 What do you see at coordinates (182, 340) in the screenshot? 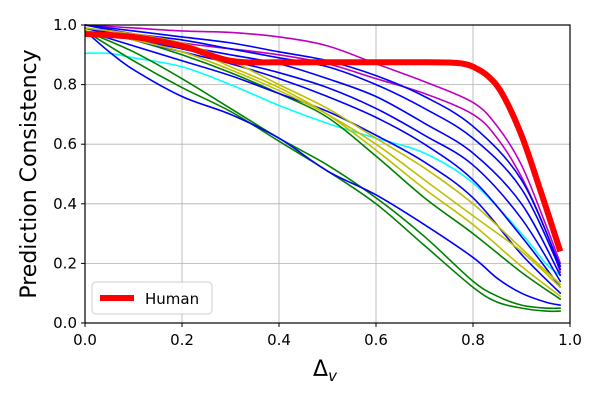
I see `x-tick-label: 0.2` at bounding box center [182, 340].